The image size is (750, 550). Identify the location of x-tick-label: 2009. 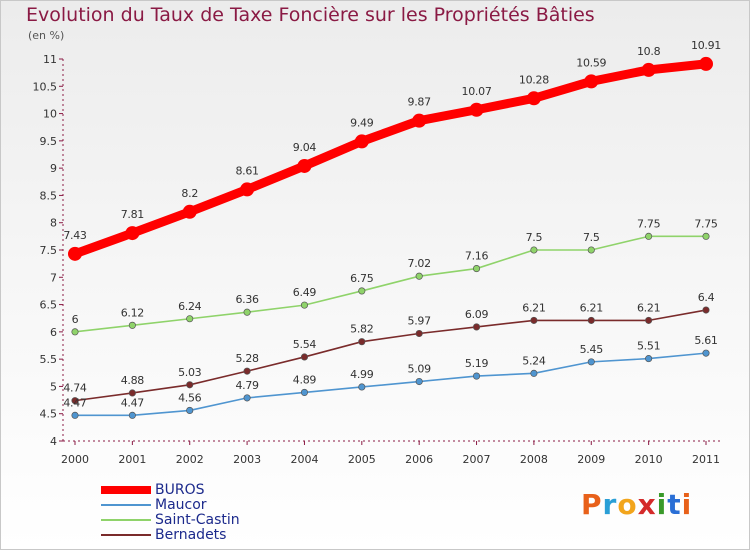
(591, 459).